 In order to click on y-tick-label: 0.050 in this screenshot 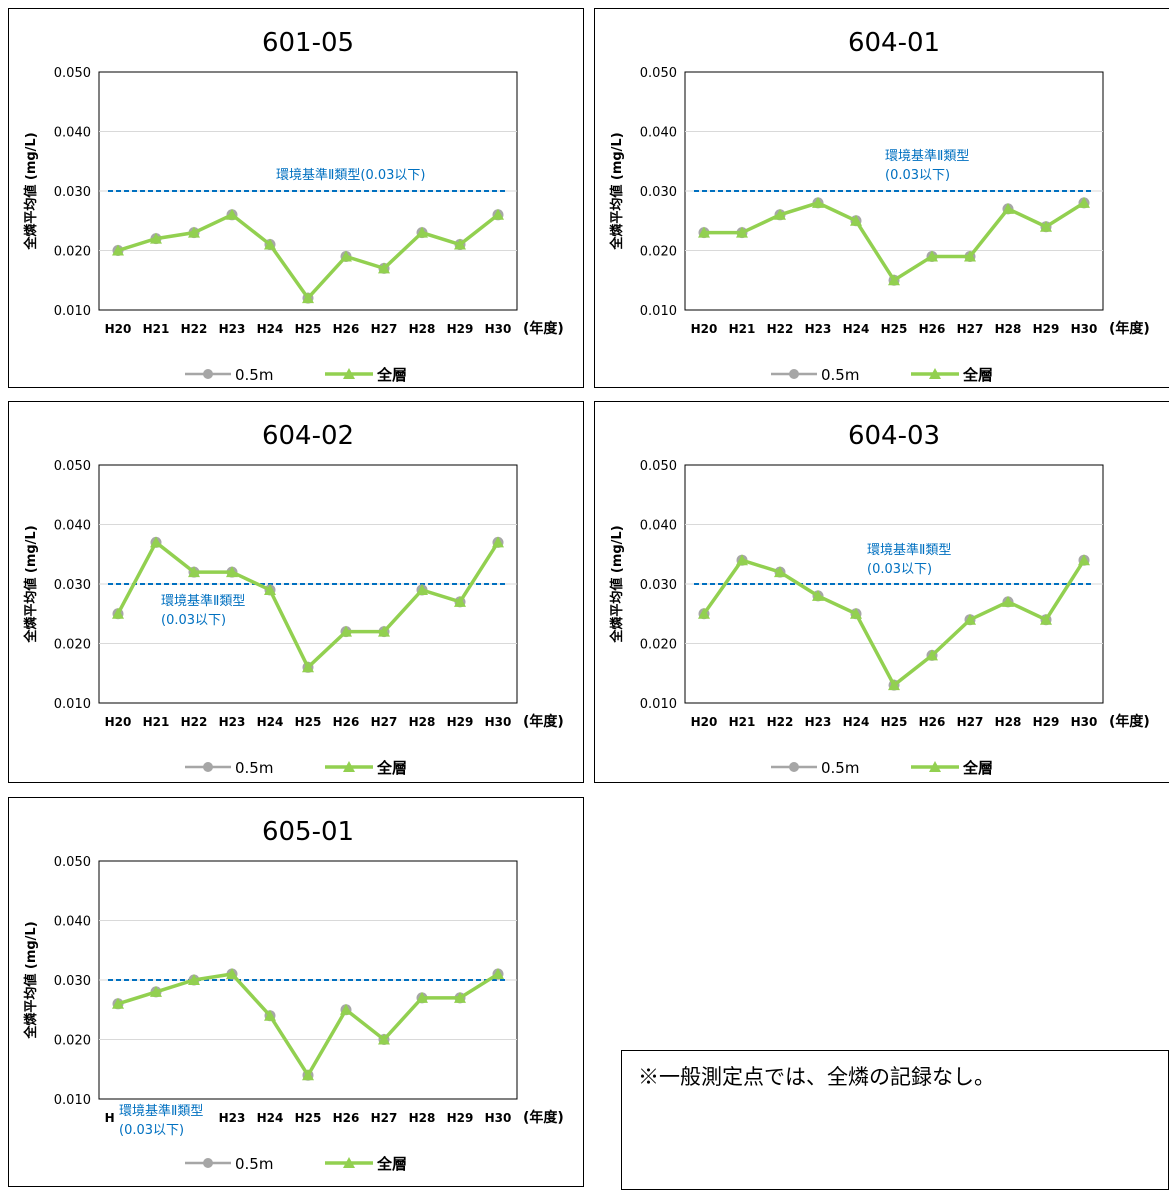, I will do `click(72, 73)`.